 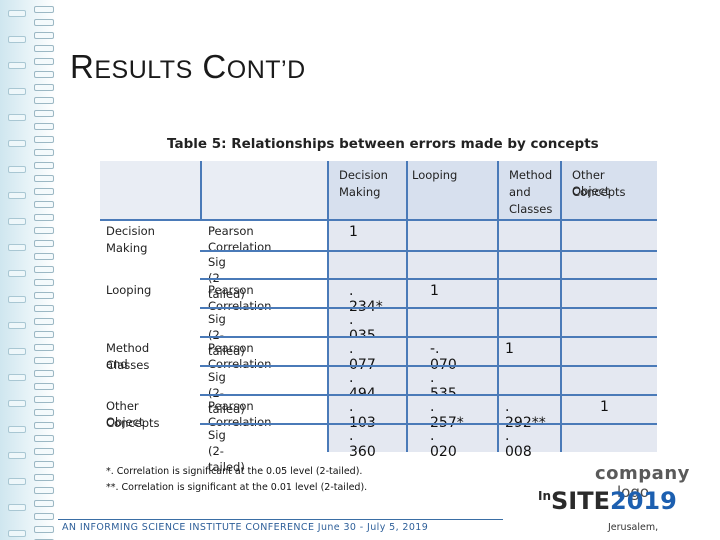 I want to click on insite-main: SITE, so click(x=580, y=501).